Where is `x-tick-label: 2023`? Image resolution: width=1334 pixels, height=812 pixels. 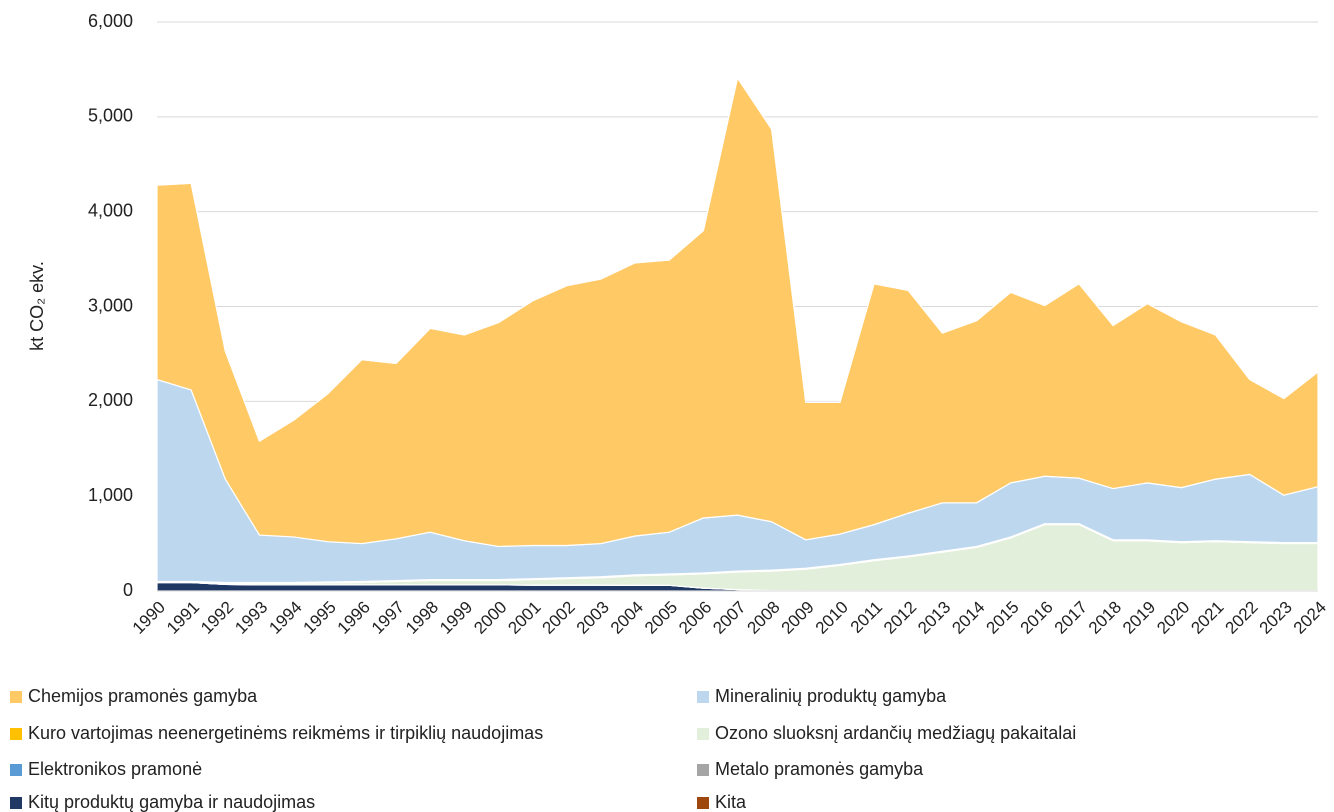
x-tick-label: 2023 is located at coordinates (1276, 618).